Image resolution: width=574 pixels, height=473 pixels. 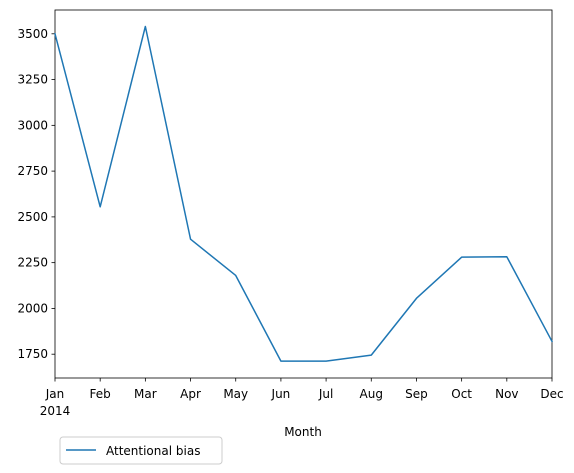 I want to click on y-tick-label: 2250, so click(x=32, y=263).